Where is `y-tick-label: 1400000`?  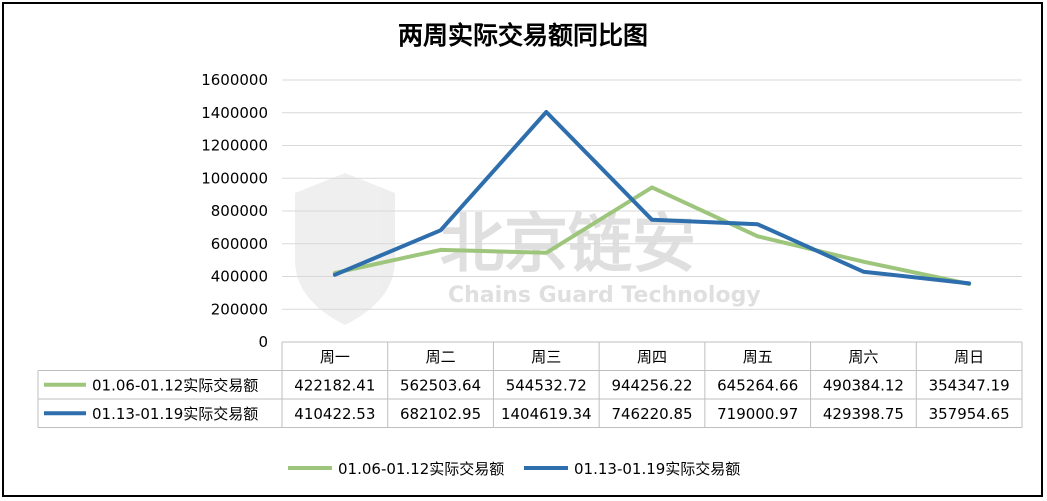 y-tick-label: 1400000 is located at coordinates (234, 113).